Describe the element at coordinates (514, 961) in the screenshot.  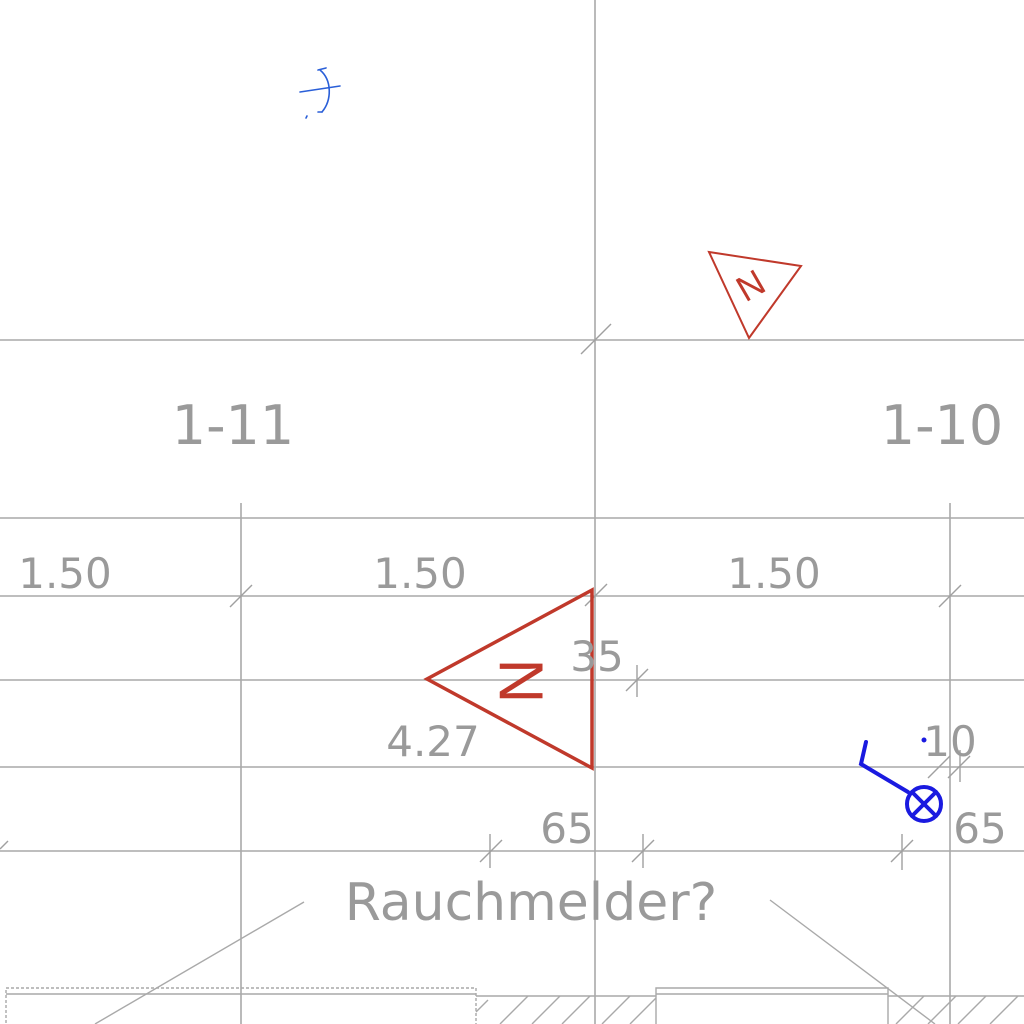
I see `wall-and-leaders` at that location.